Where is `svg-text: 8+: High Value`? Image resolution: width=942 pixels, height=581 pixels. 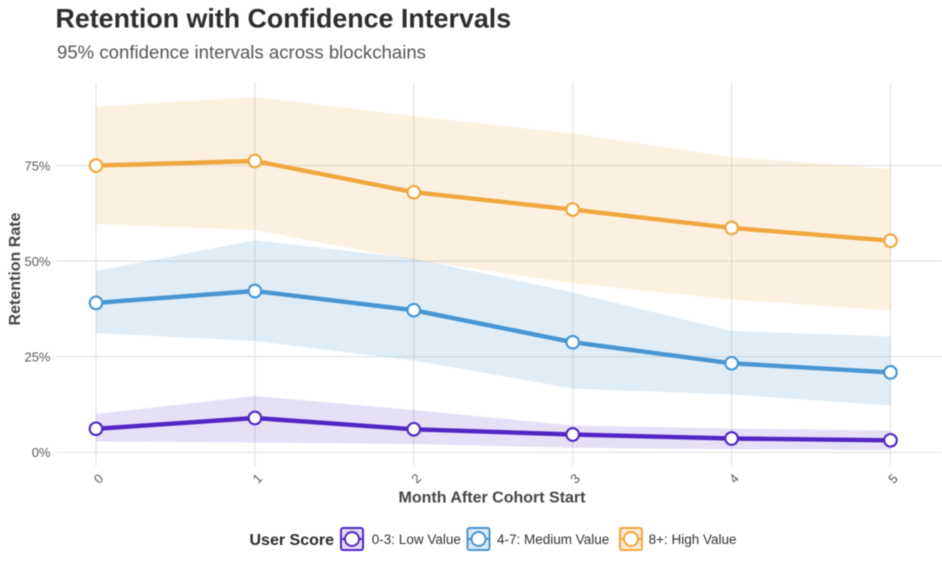 svg-text: 8+: High Value is located at coordinates (693, 539).